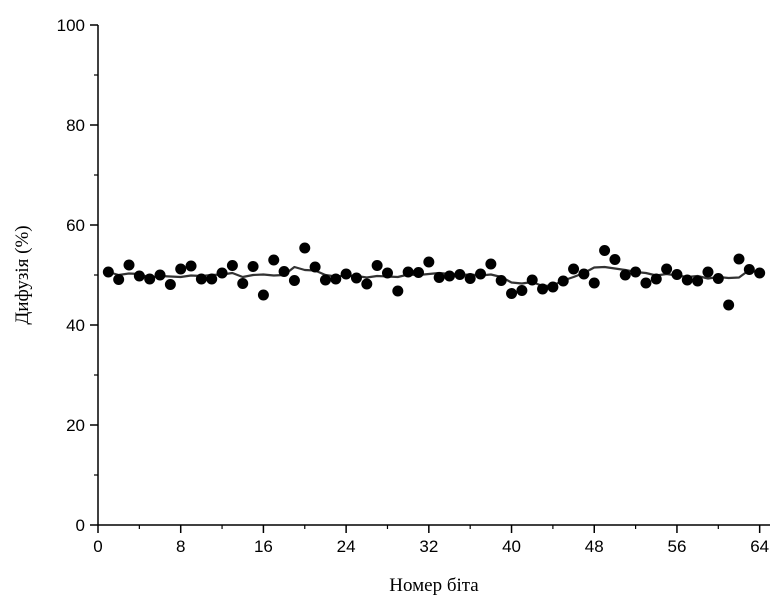  Describe the element at coordinates (180, 546) in the screenshot. I see `x-tick-label: 8` at that location.